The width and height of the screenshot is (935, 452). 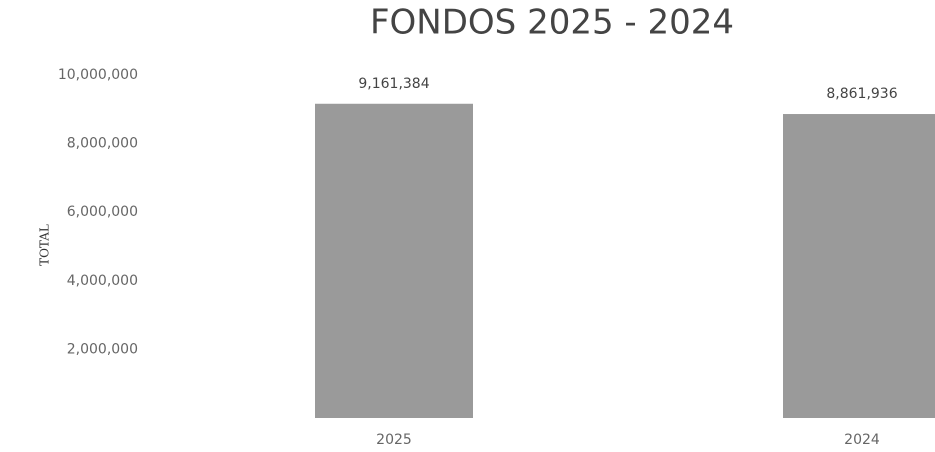 What do you see at coordinates (102, 144) in the screenshot?
I see `y-tick-label: 8,000,000` at bounding box center [102, 144].